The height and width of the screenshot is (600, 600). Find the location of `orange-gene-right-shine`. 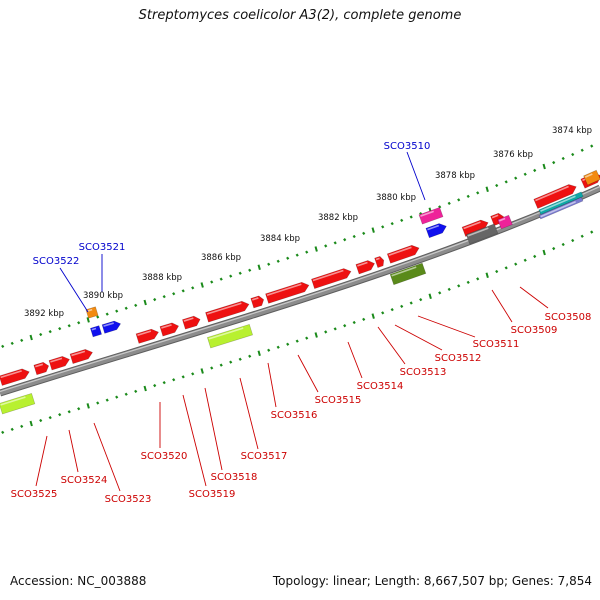

orange-gene-right-shine is located at coordinates (588, 175).